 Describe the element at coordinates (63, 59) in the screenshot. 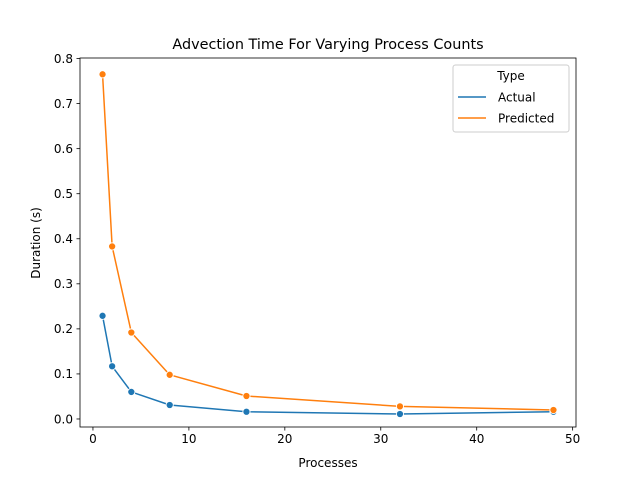

I see `y-tick-label: 0.8` at that location.